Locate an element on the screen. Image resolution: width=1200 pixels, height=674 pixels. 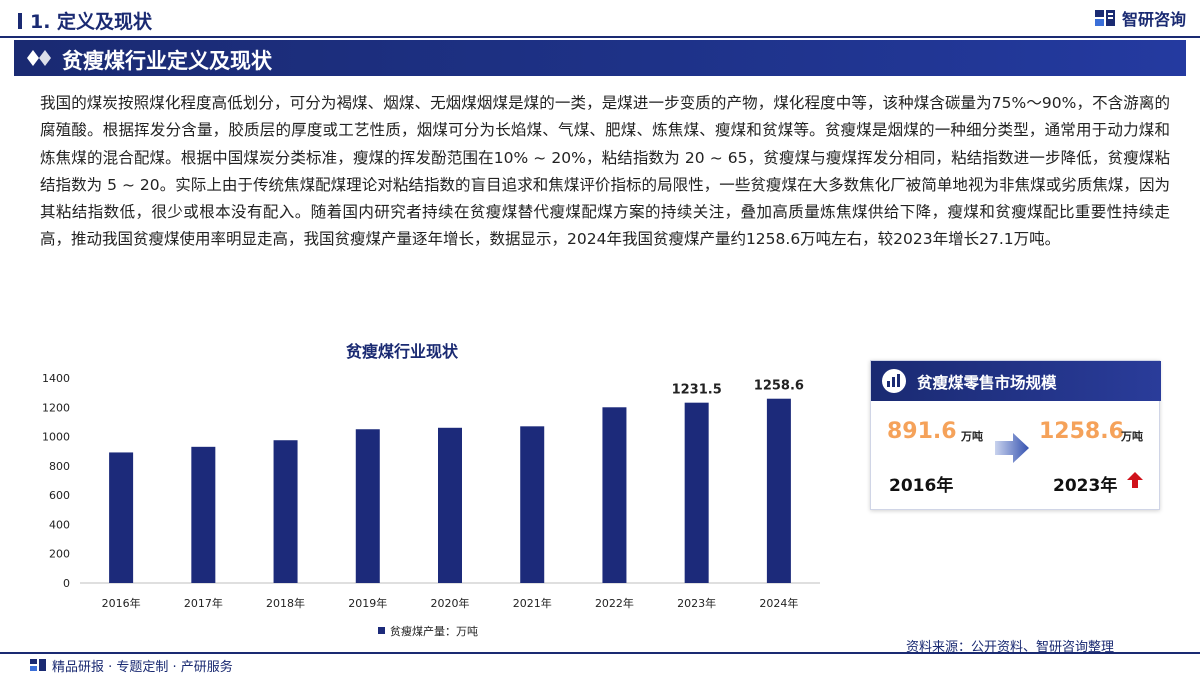
footer-logo-icon is located at coordinates (38, 665).